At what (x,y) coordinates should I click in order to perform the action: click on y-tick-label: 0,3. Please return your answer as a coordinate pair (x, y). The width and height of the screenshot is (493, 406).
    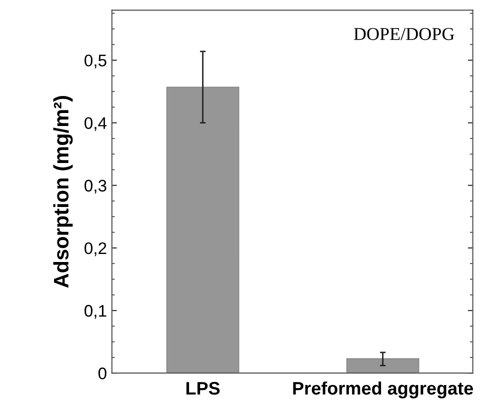
    Looking at the image, I should click on (95, 187).